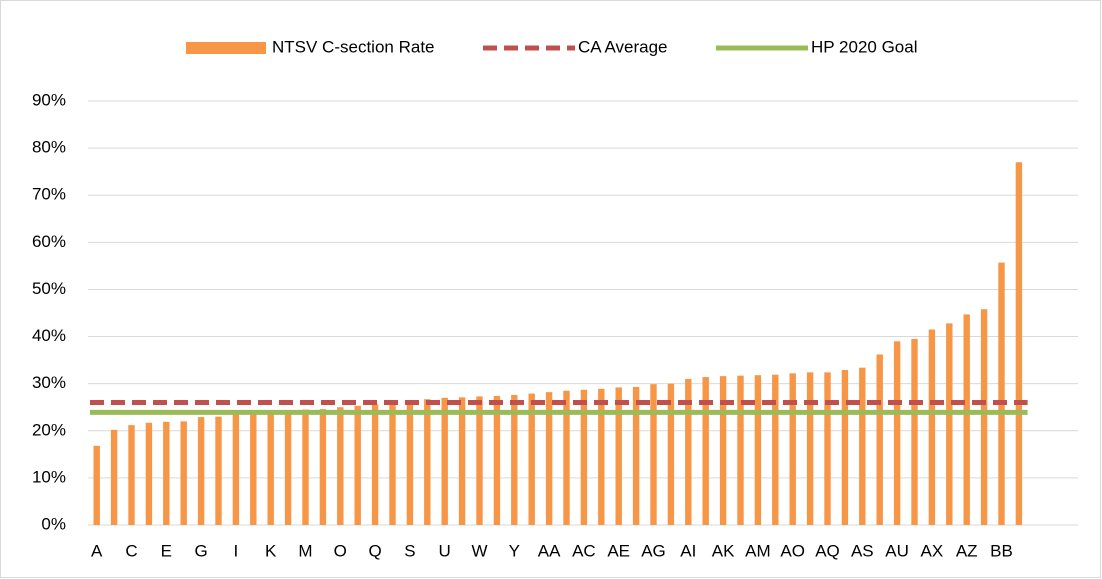 The image size is (1102, 579). Describe the element at coordinates (622, 46) in the screenshot. I see `legend-label: CA Average` at that location.